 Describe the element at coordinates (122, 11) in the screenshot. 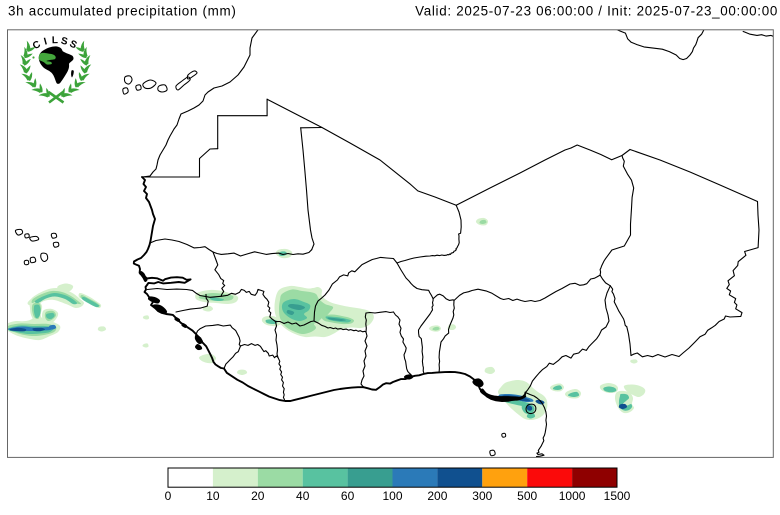

I see `svg-text:3h accumulated precipitation (: 3h accumulated precipitation (mm)` at that location.